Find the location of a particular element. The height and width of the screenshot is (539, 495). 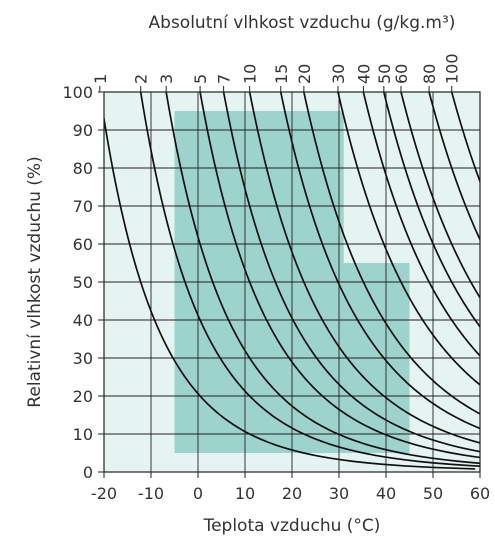

top-tick-label: 1 is located at coordinates (100, 79).